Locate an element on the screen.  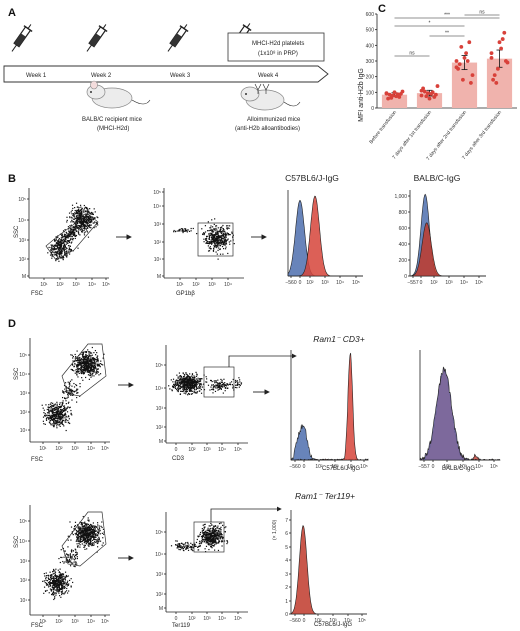
b-scatter1-y-tick-label: 10³ is located at coordinates (23, 241).